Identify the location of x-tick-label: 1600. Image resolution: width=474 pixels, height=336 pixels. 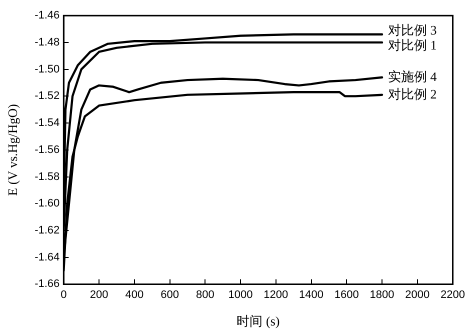
(346, 294).